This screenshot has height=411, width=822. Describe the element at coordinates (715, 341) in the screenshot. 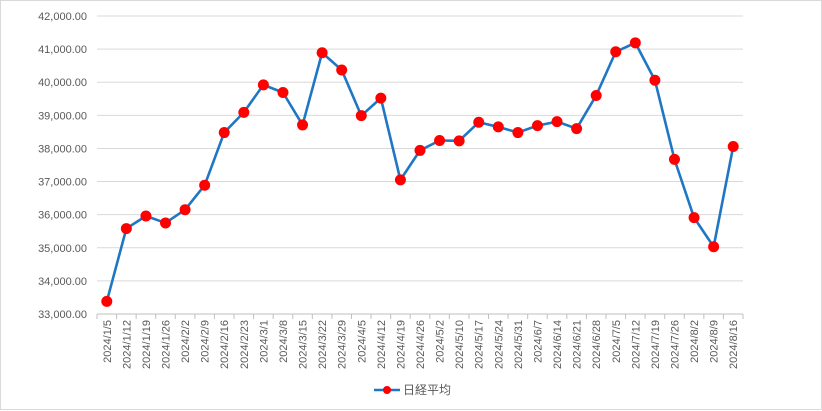

I see `x-tick-label: 2024/8/9` at that location.